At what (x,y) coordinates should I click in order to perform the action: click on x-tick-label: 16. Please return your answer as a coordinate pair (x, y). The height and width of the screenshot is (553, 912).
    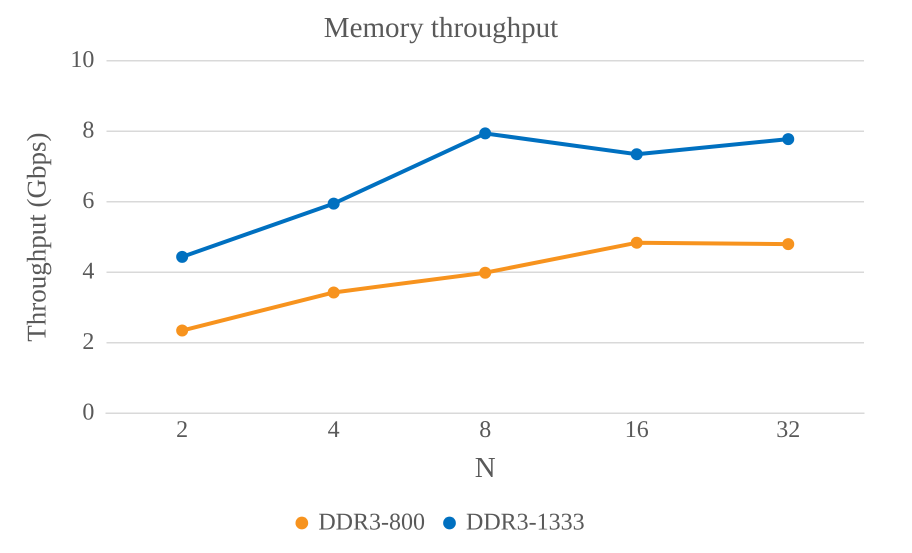
    Looking at the image, I should click on (636, 430).